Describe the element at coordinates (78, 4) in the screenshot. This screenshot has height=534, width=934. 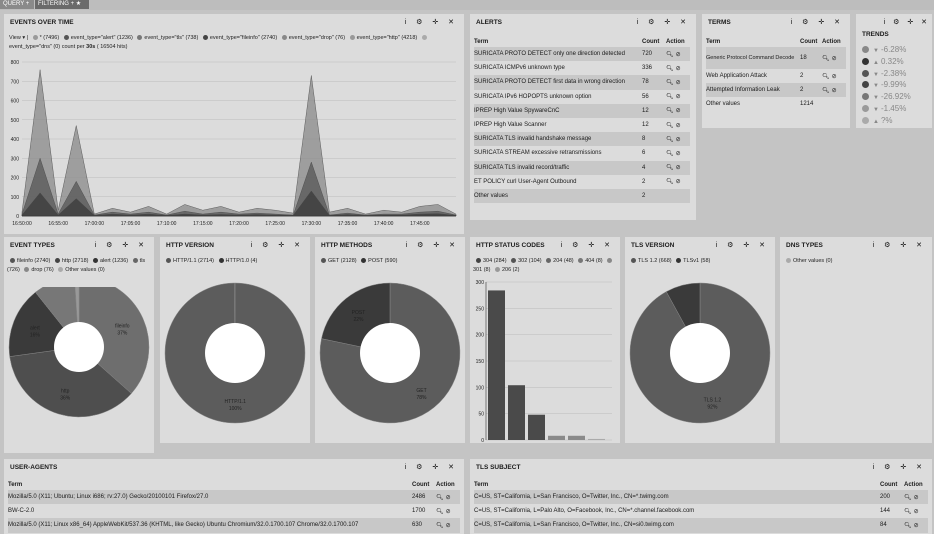
I see `star-icon: ★` at that location.